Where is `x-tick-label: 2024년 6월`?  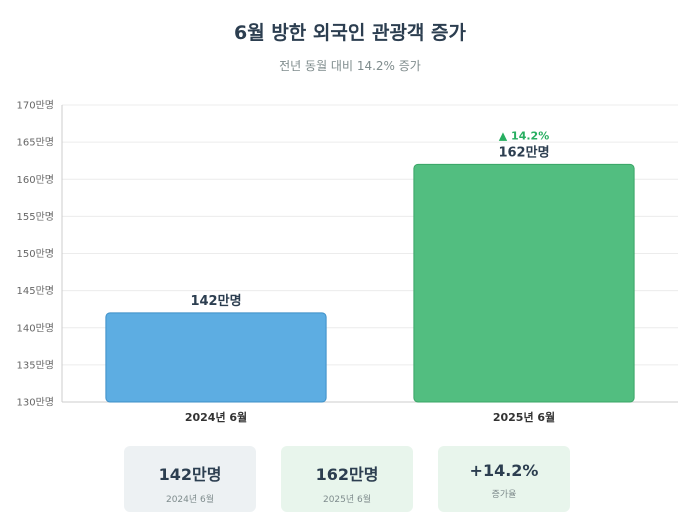
x-tick-label: 2024년 6월 is located at coordinates (216, 417).